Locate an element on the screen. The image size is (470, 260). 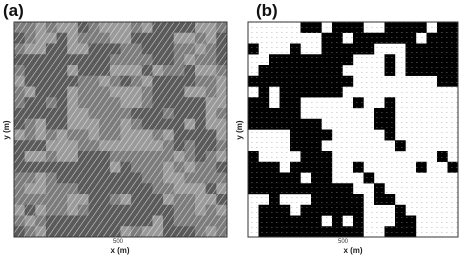
panel-label: (b) is located at coordinates (267, 10).